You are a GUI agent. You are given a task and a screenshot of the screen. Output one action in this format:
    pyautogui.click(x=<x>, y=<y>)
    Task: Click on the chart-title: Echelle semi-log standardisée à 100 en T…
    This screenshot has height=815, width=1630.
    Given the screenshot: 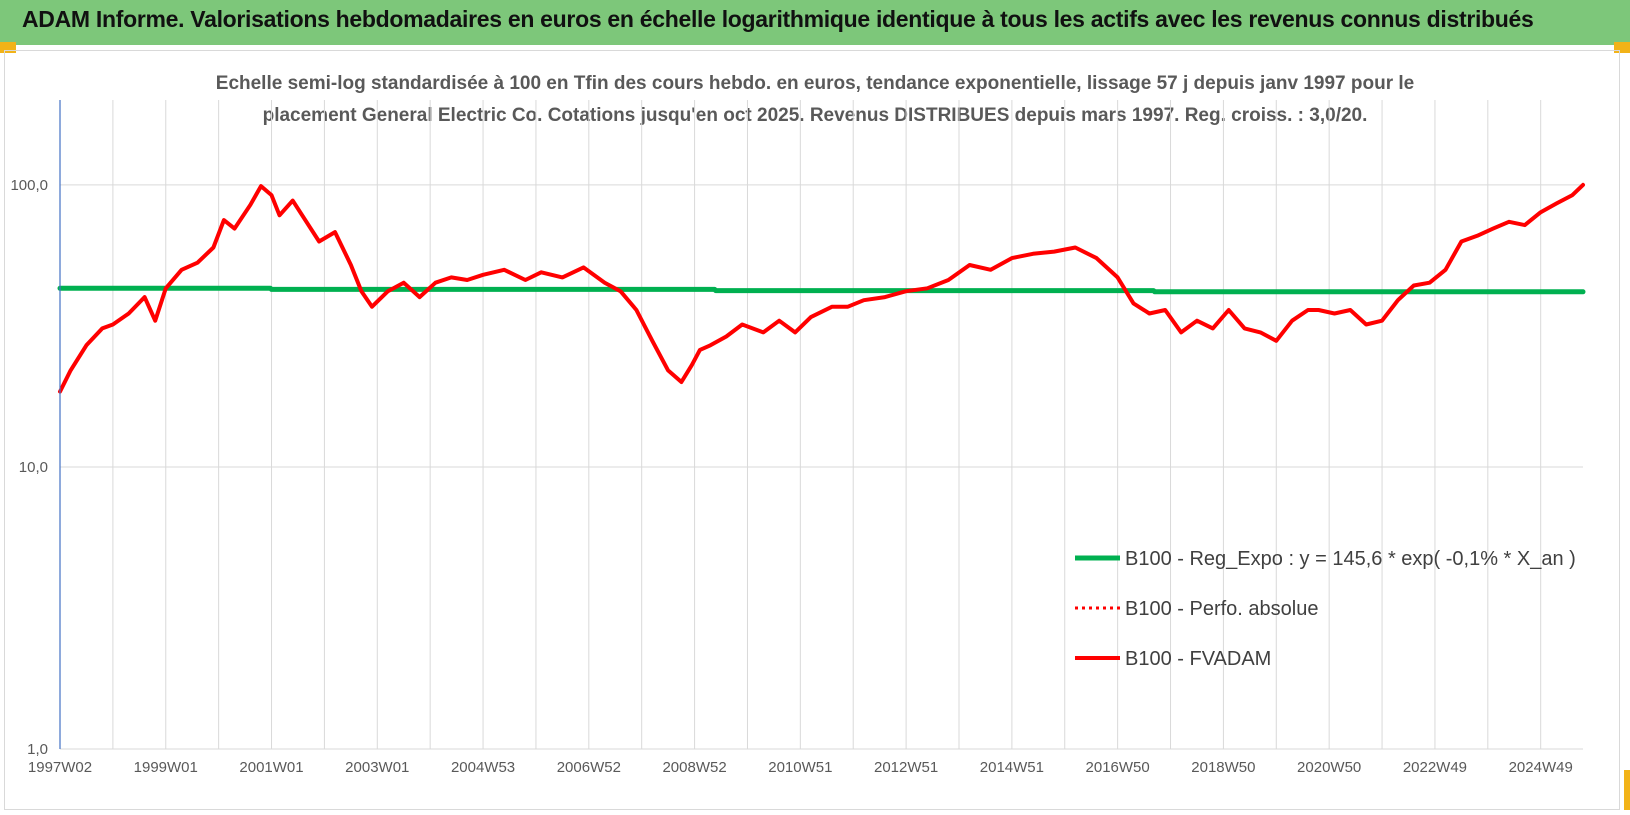 What is the action you would take?
    pyautogui.click(x=815, y=100)
    